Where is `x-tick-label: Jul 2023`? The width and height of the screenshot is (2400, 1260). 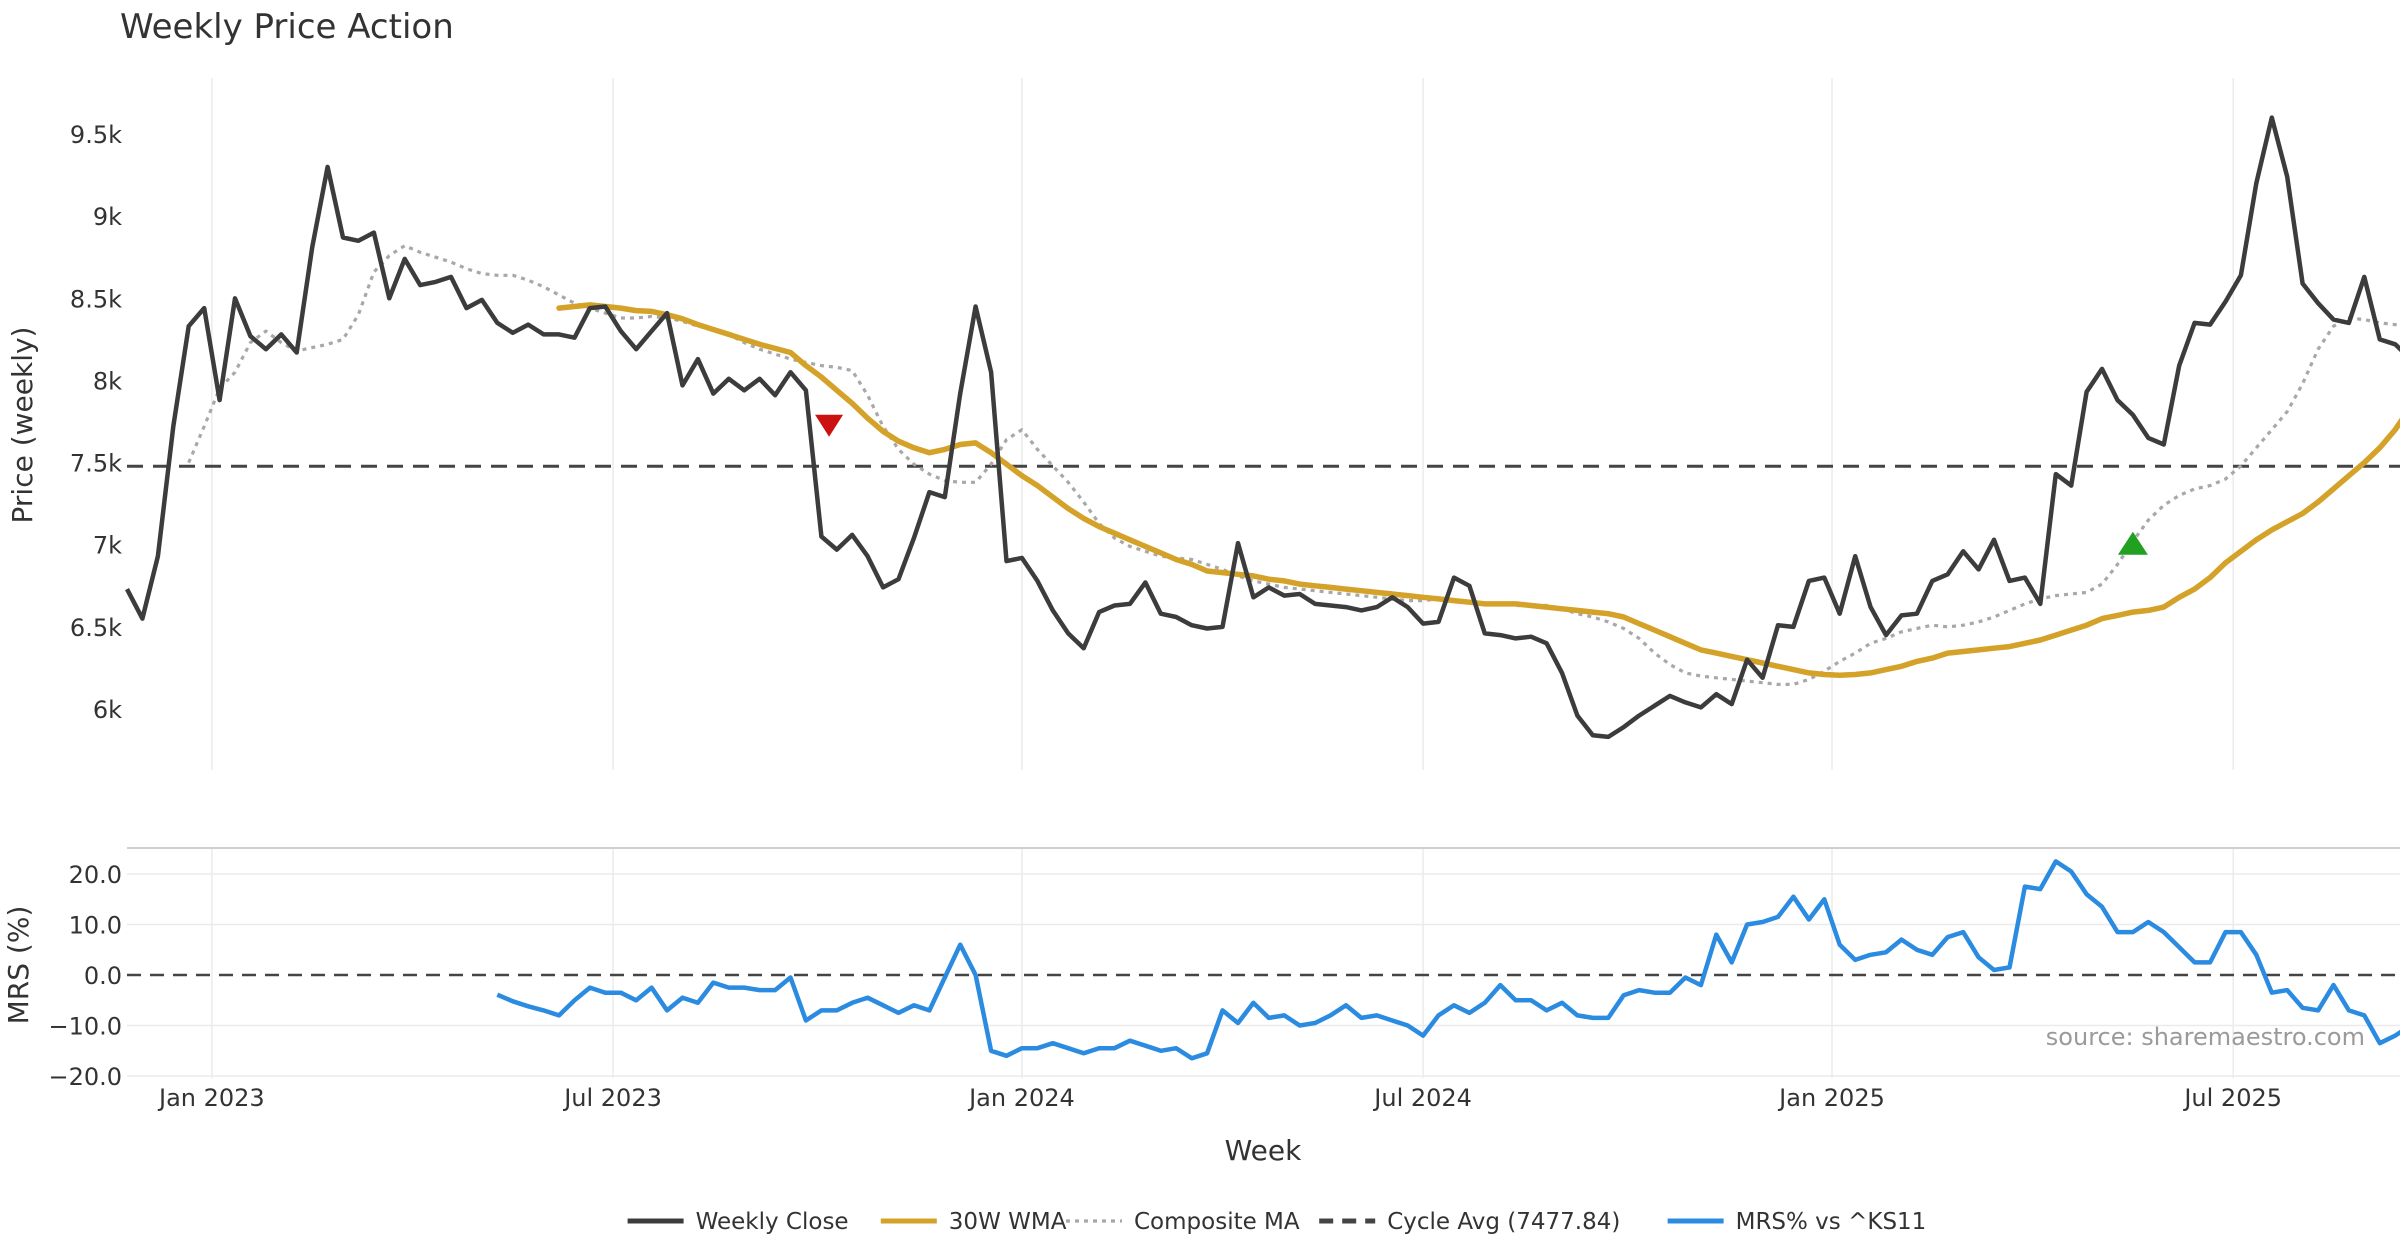 x-tick-label: Jul 2023 is located at coordinates (612, 1098).